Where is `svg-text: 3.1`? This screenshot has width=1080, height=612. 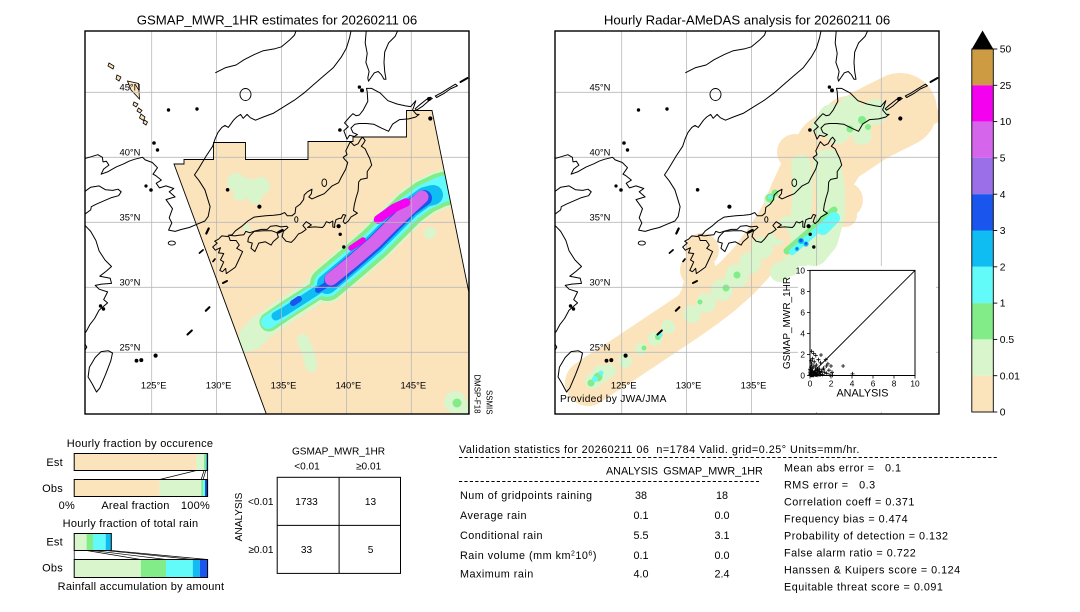 svg-text: 3.1 is located at coordinates (721, 536).